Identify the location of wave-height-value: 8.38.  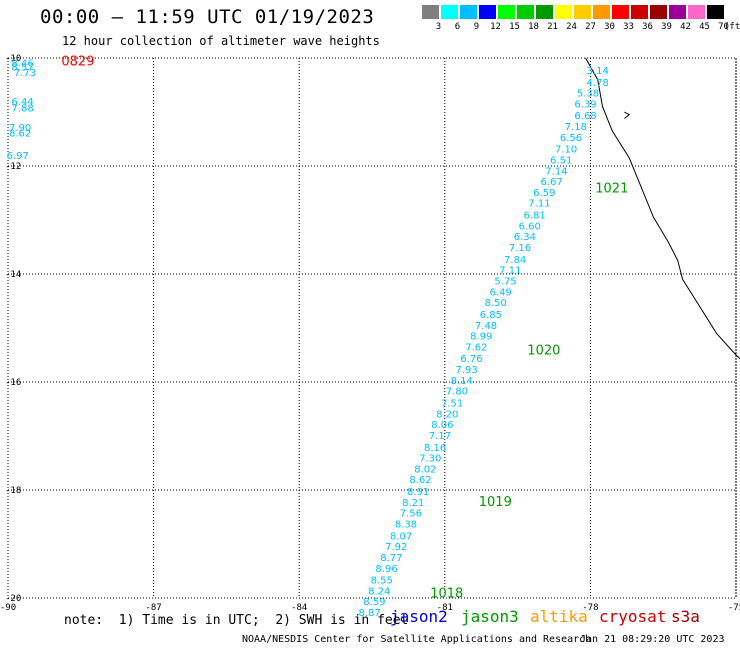
(406, 524).